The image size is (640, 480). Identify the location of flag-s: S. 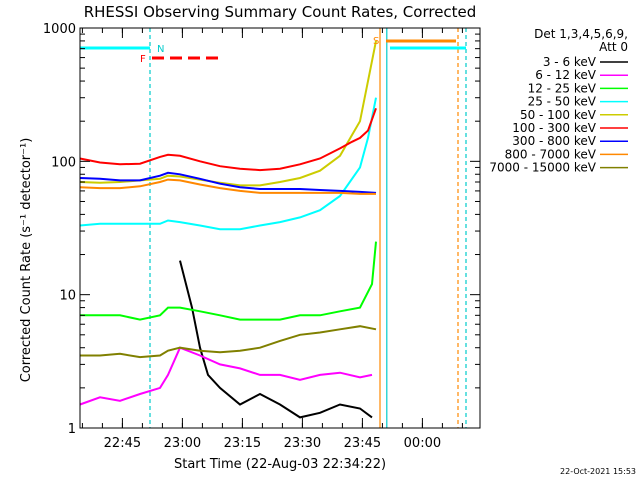
(376, 41).